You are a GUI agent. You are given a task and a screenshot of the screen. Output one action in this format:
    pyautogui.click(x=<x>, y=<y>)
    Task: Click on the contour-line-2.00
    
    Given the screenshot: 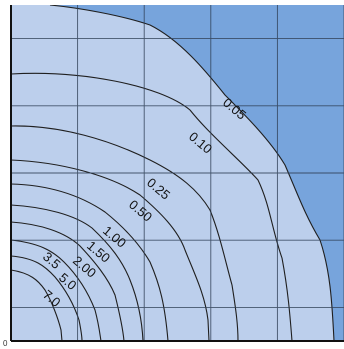 What is the action you would take?
    pyautogui.click(x=68, y=281)
    